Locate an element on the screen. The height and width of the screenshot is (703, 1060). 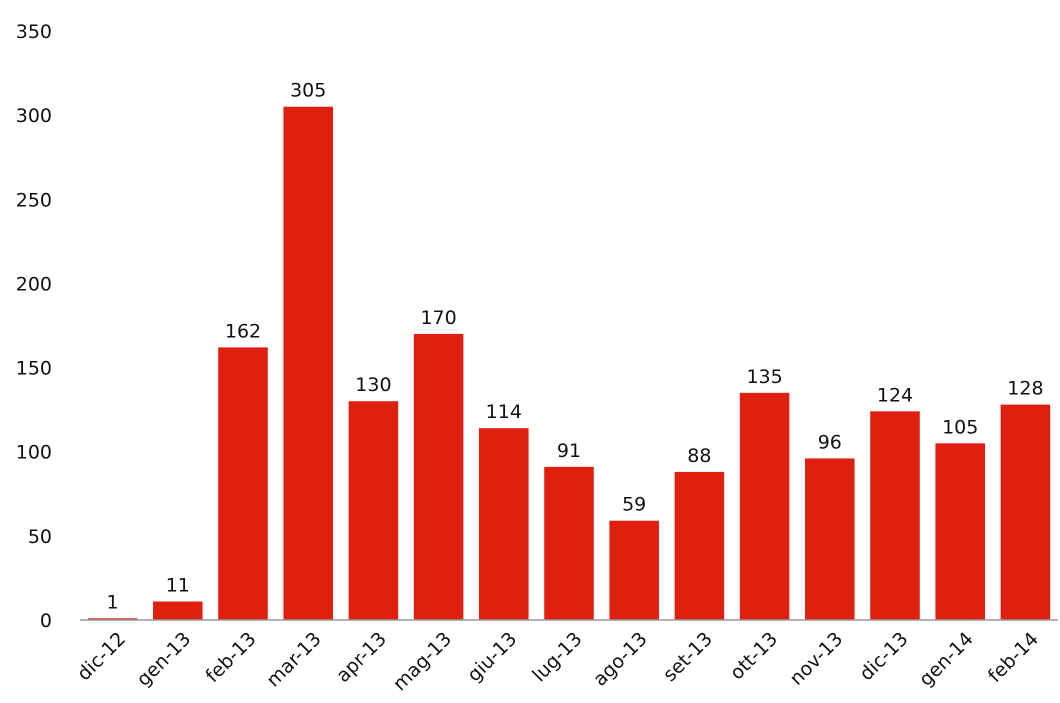
x-tick-label-giu-13: giu-13 is located at coordinates (492, 657).